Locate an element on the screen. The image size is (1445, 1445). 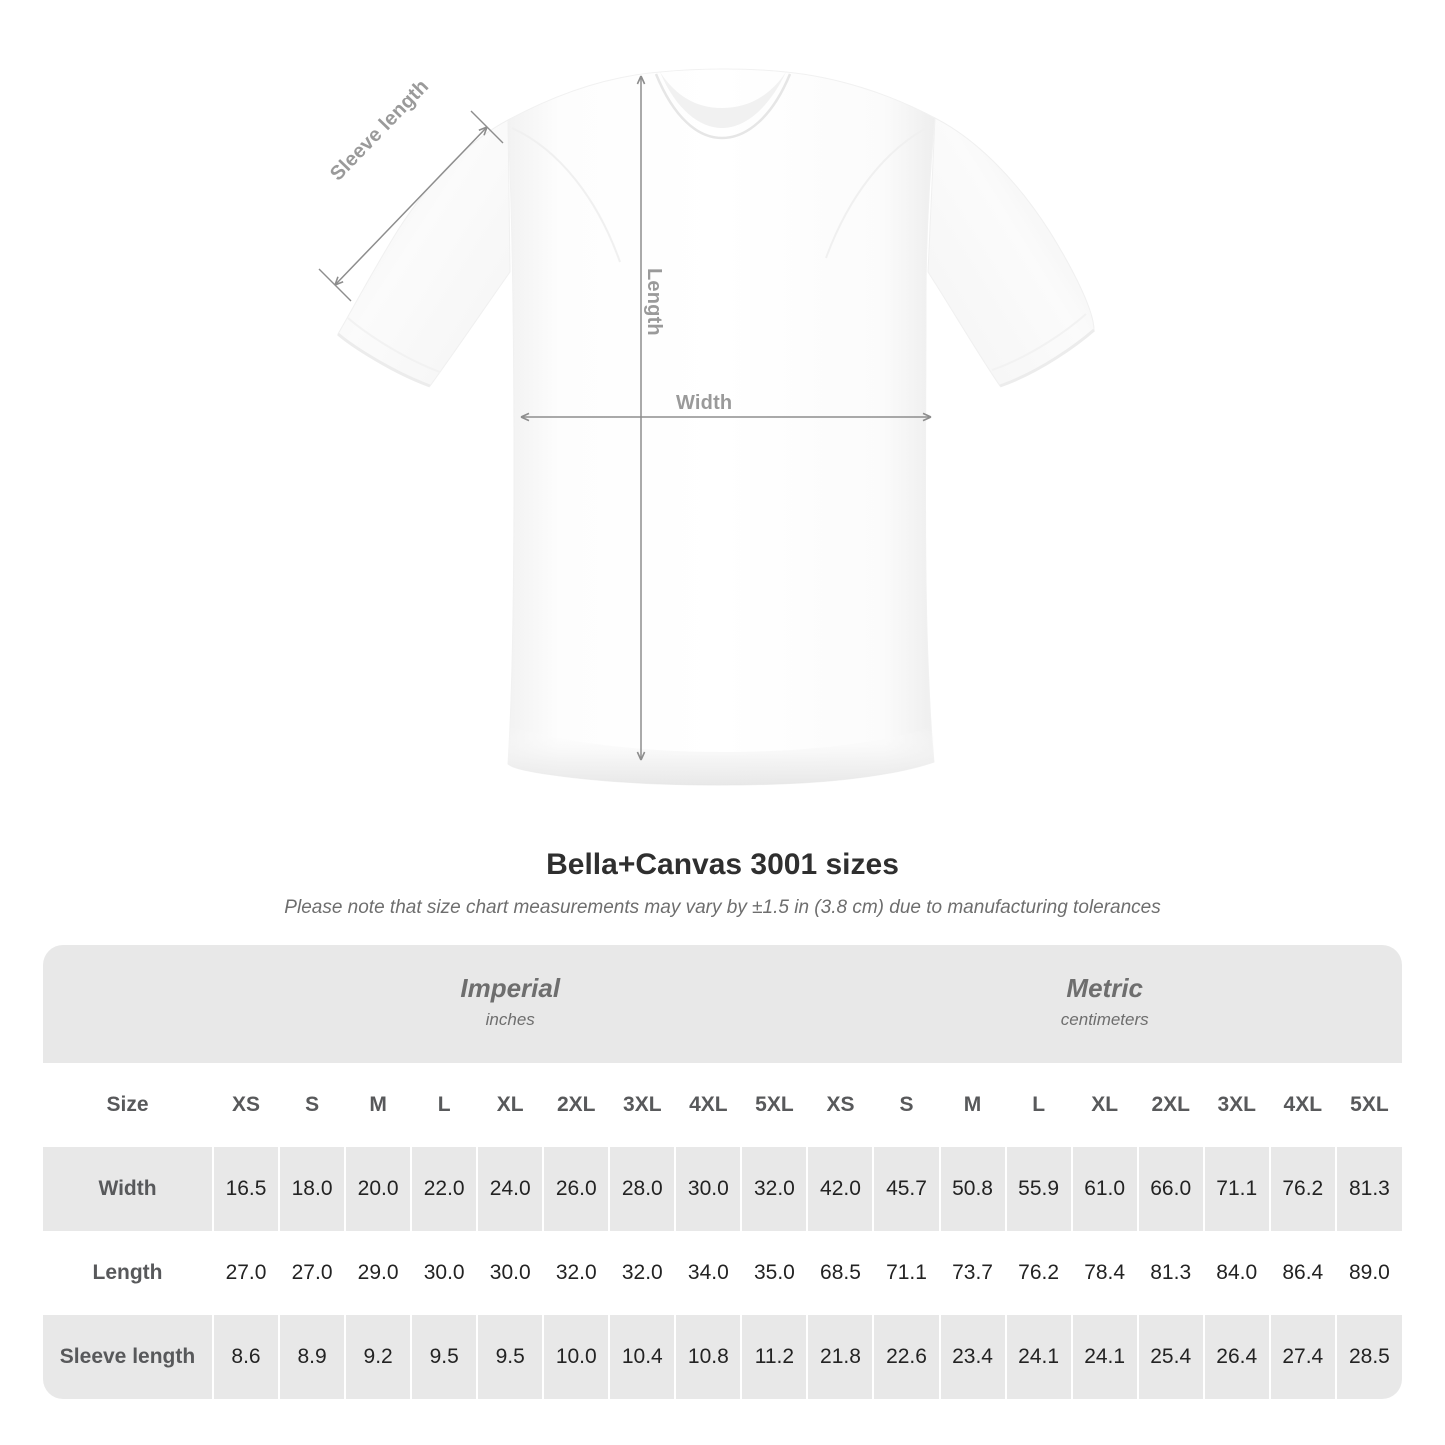
row-label-sleeve-length: Sleeve length is located at coordinates (128, 1357).